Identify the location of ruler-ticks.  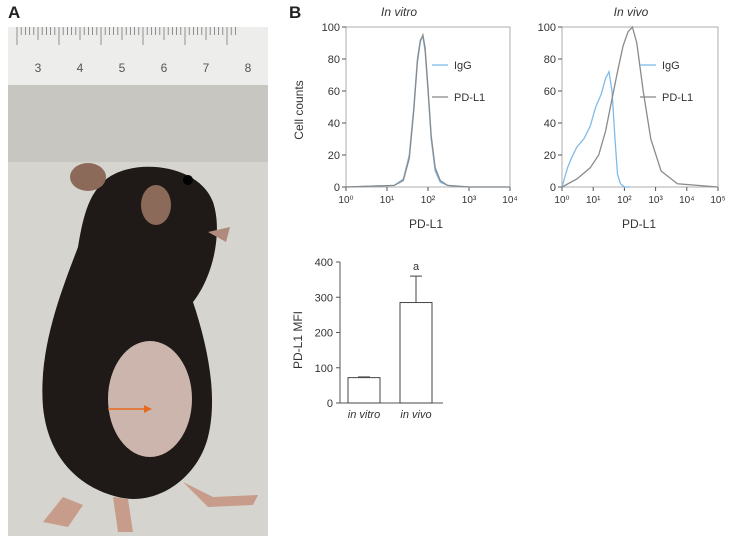
(126, 36).